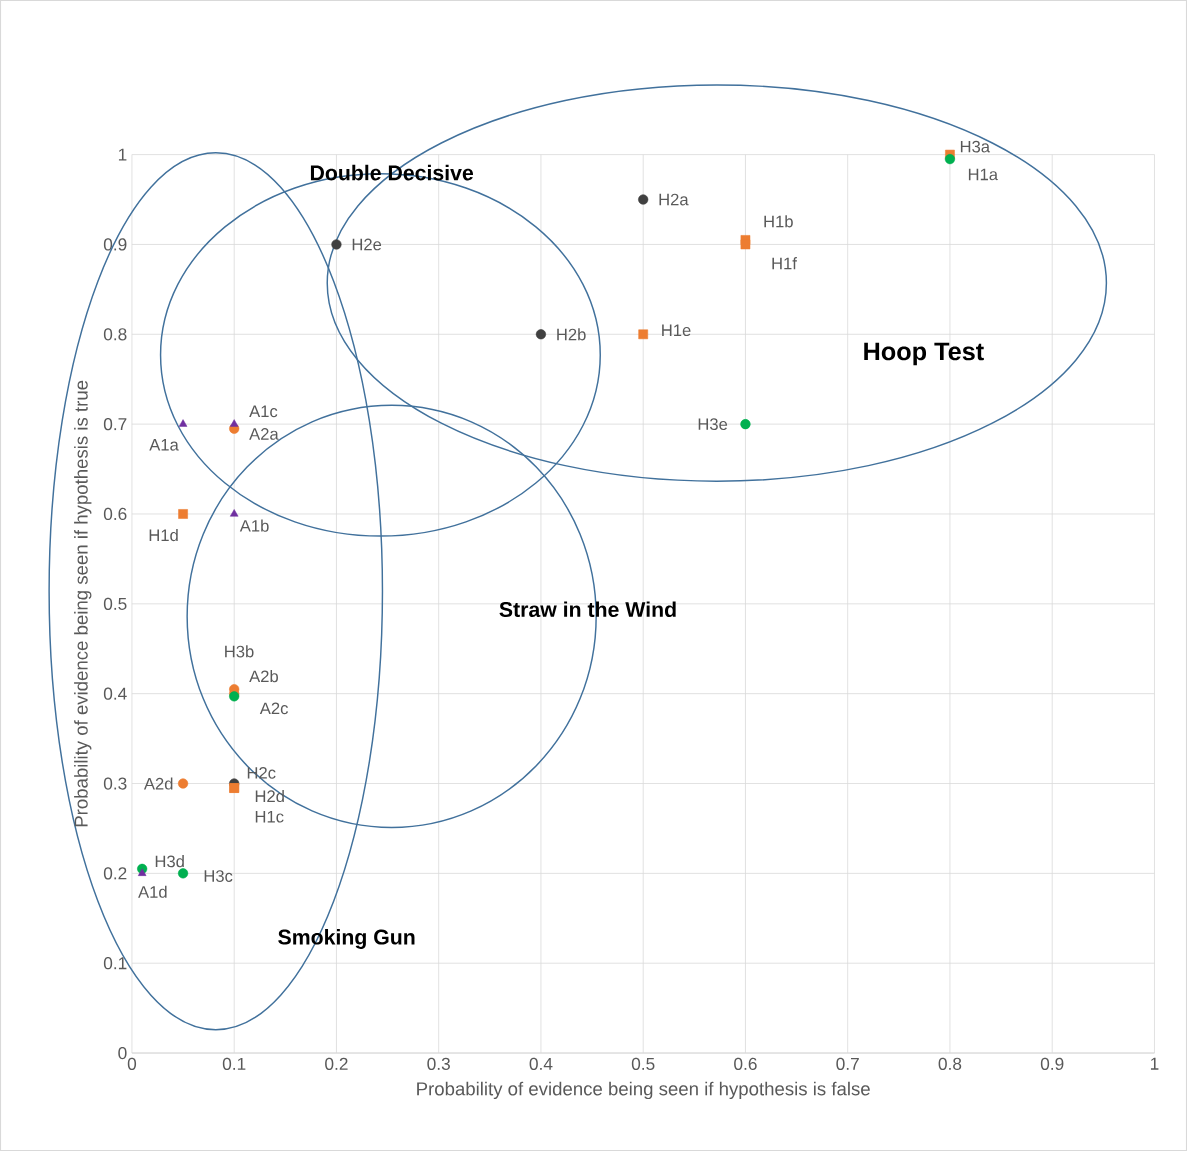 The image size is (1187, 1151). What do you see at coordinates (164, 445) in the screenshot?
I see `annotation: A1a` at bounding box center [164, 445].